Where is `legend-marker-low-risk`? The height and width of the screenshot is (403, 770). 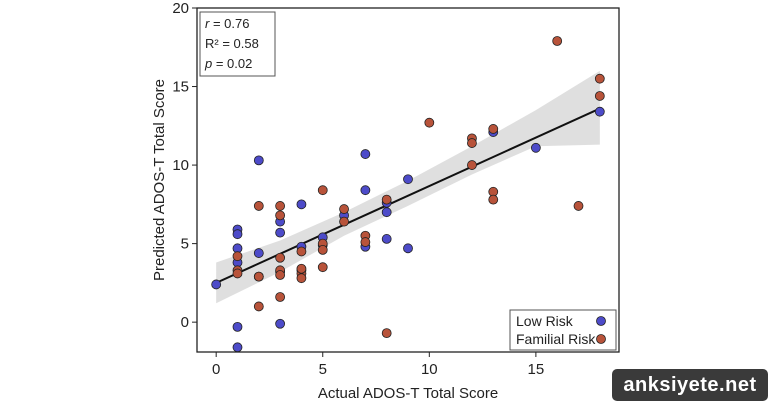 legend-marker-low-risk is located at coordinates (601, 321).